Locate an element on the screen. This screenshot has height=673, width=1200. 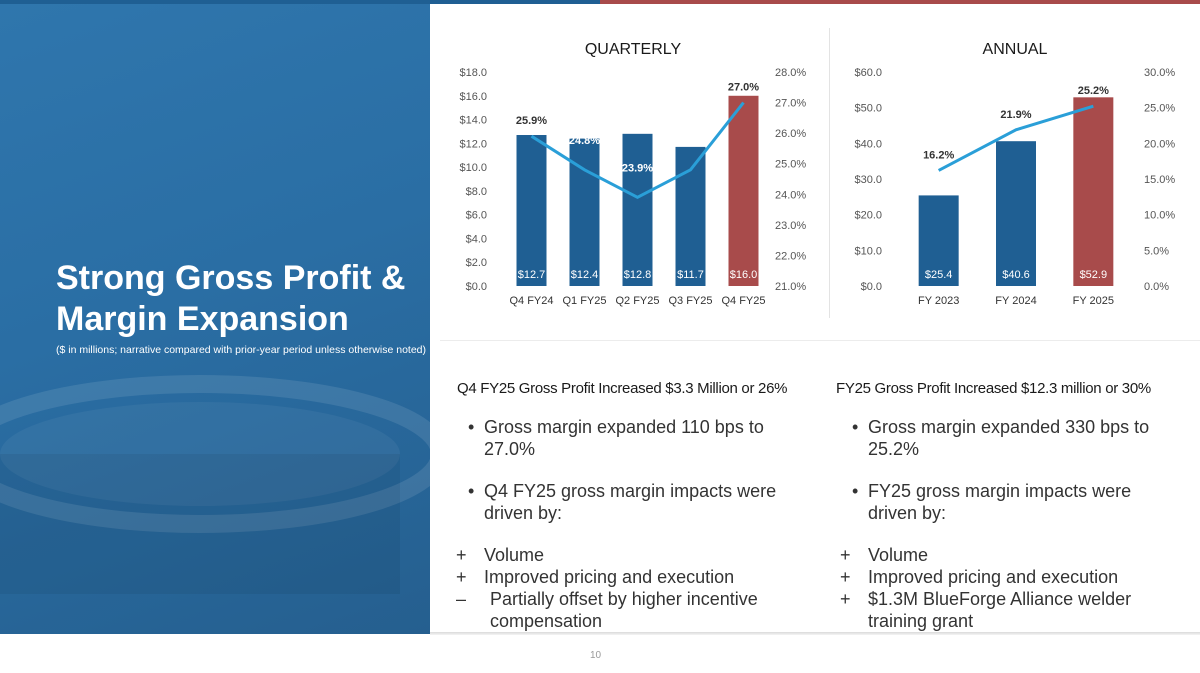
y-axis-tick-label: $20.0 is located at coordinates (868, 216).